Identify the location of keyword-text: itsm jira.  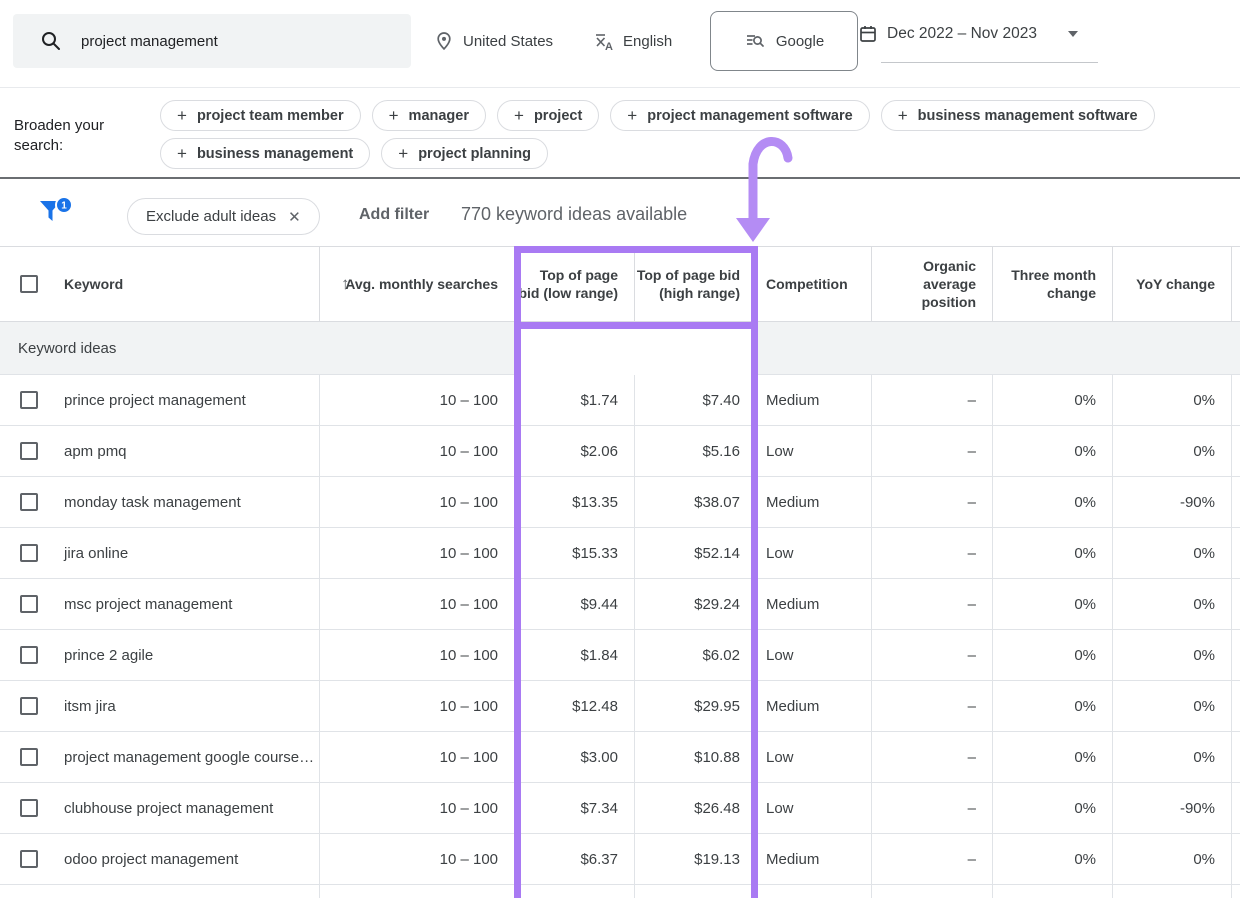
(90, 706).